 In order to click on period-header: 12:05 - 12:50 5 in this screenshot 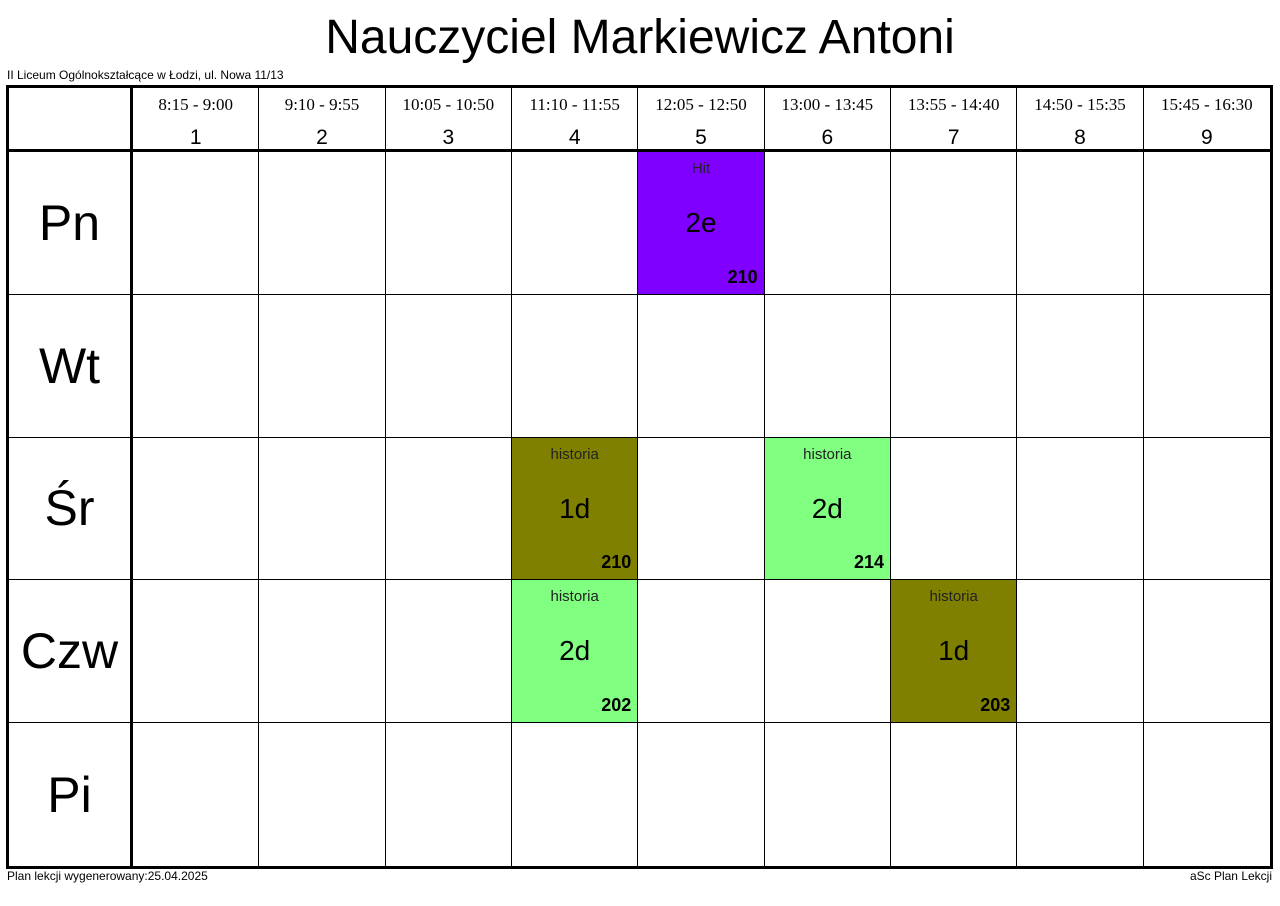, I will do `click(701, 120)`.